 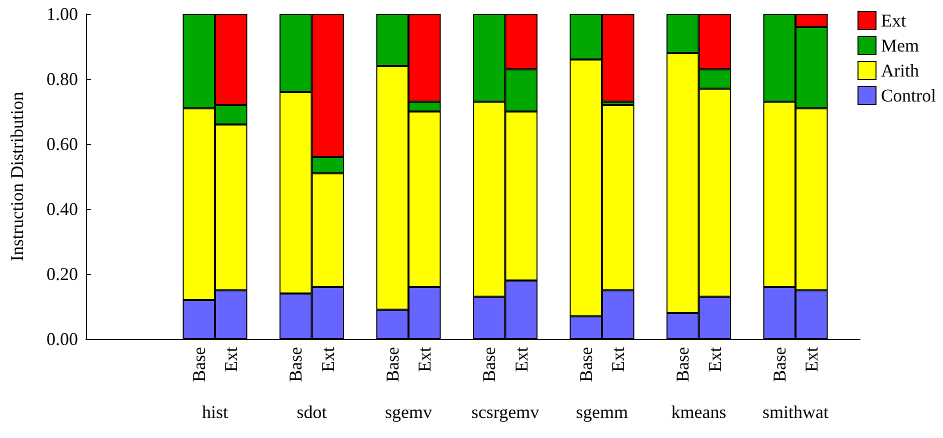 I want to click on y-tick-label: 0.60, so click(x=62, y=144).